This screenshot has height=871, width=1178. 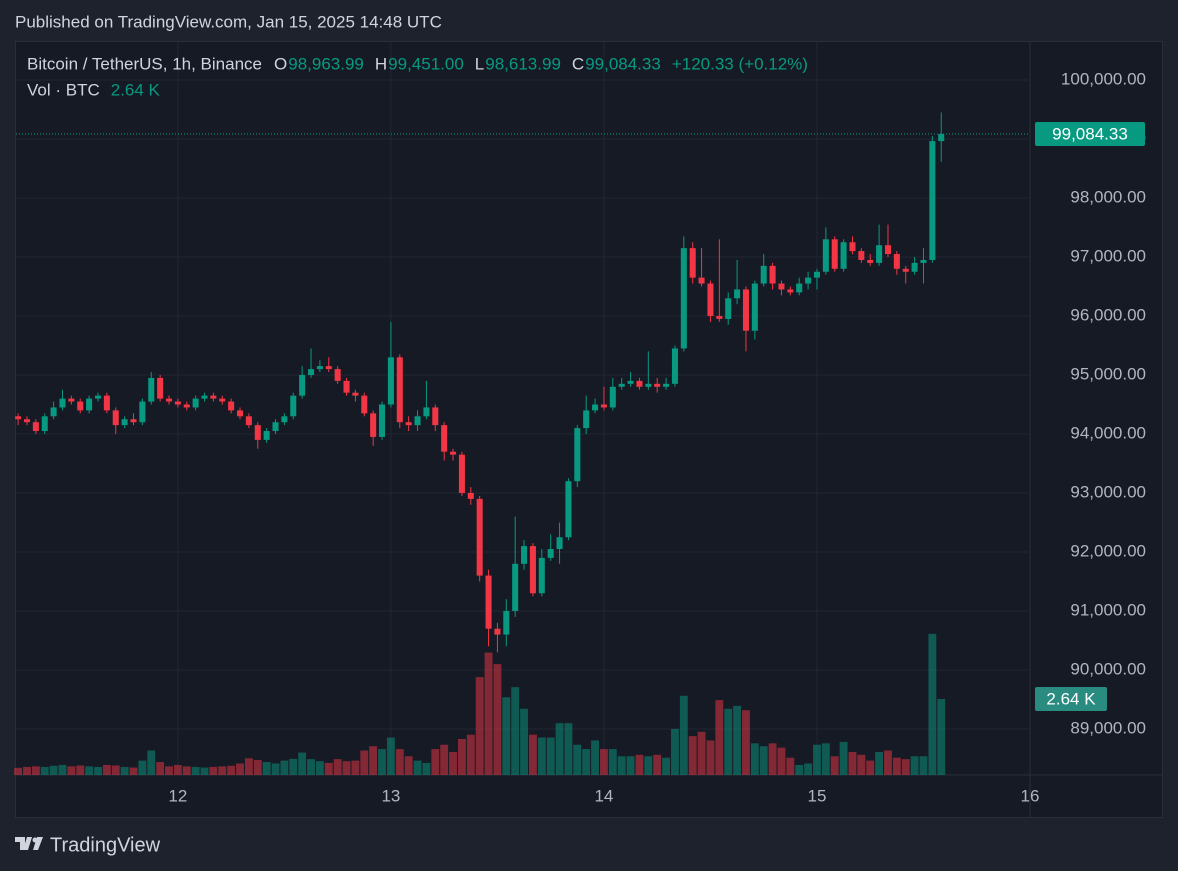 I want to click on volume-value: 2.64 K, so click(x=136, y=89).